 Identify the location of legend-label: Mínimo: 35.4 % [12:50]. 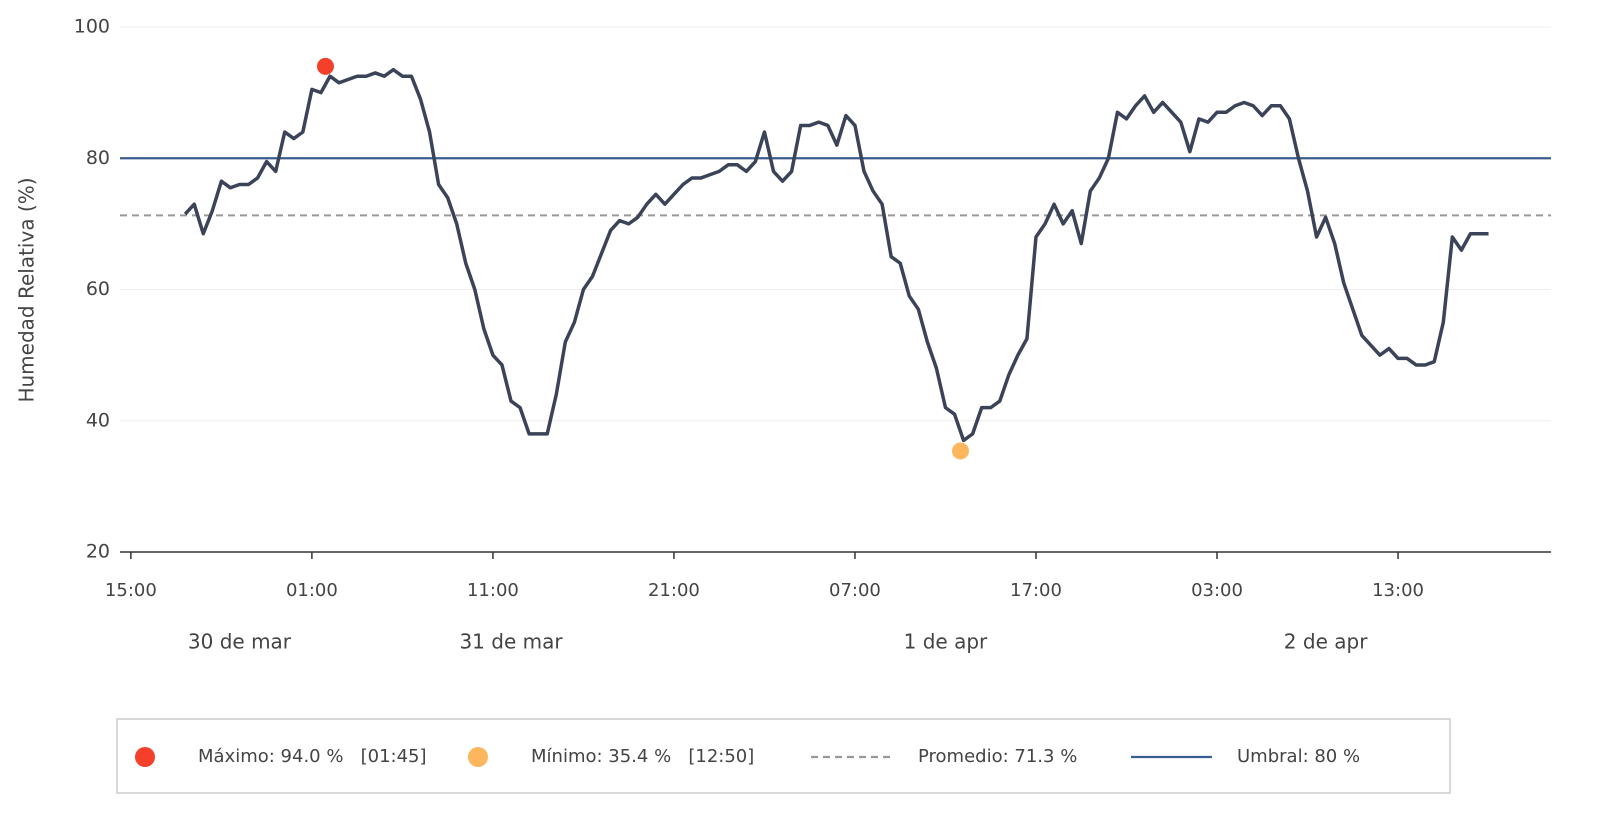
(642, 756).